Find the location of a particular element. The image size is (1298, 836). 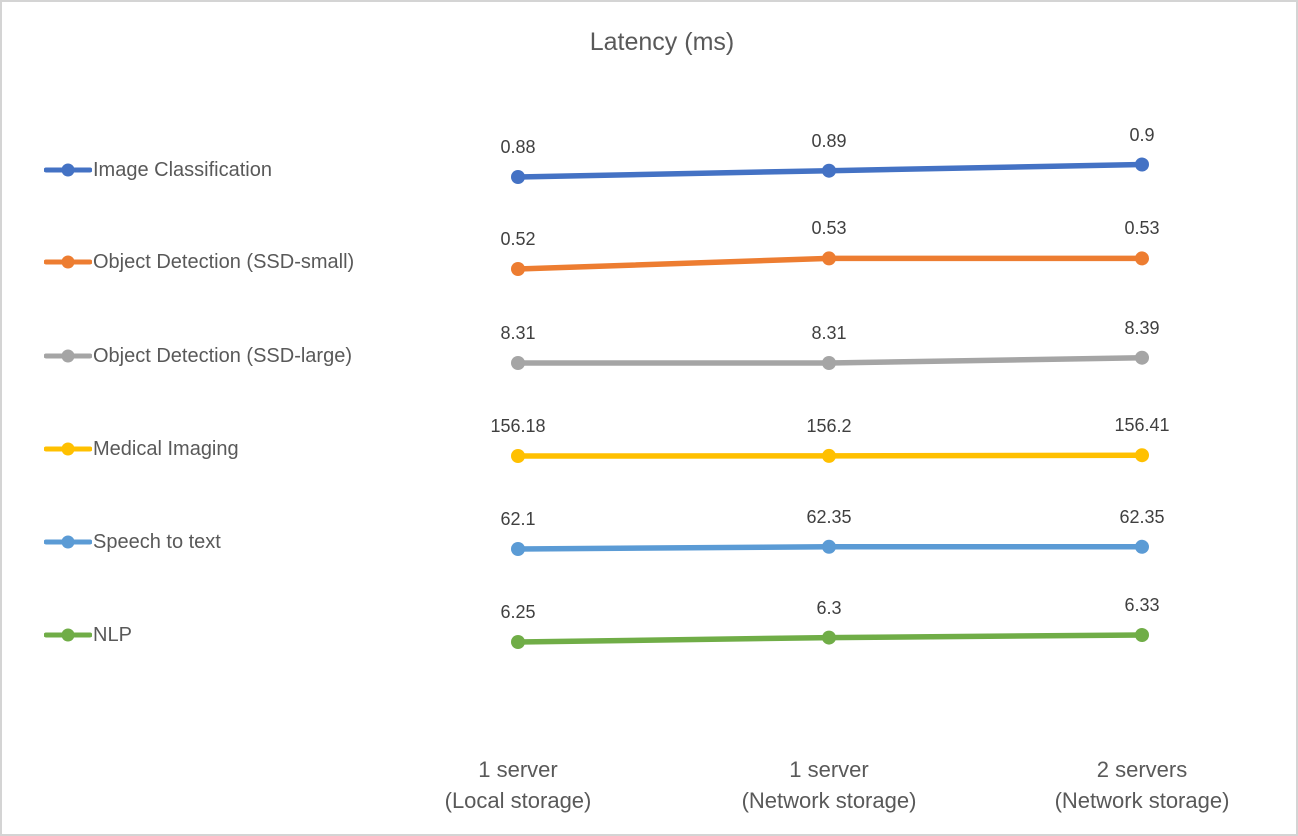

legend-item-object-detection-ssd-large: Object Detection (SSD-large) is located at coordinates (198, 356).